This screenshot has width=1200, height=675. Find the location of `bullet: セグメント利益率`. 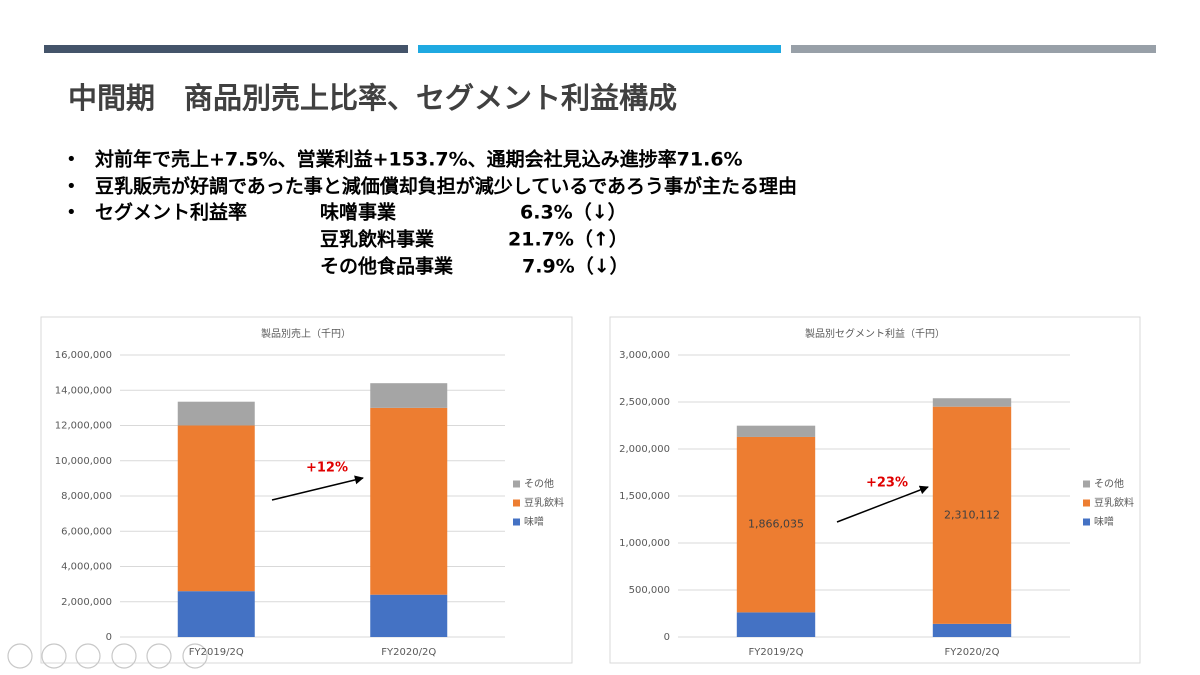

bullet: セグメント利益率 is located at coordinates (171, 212).